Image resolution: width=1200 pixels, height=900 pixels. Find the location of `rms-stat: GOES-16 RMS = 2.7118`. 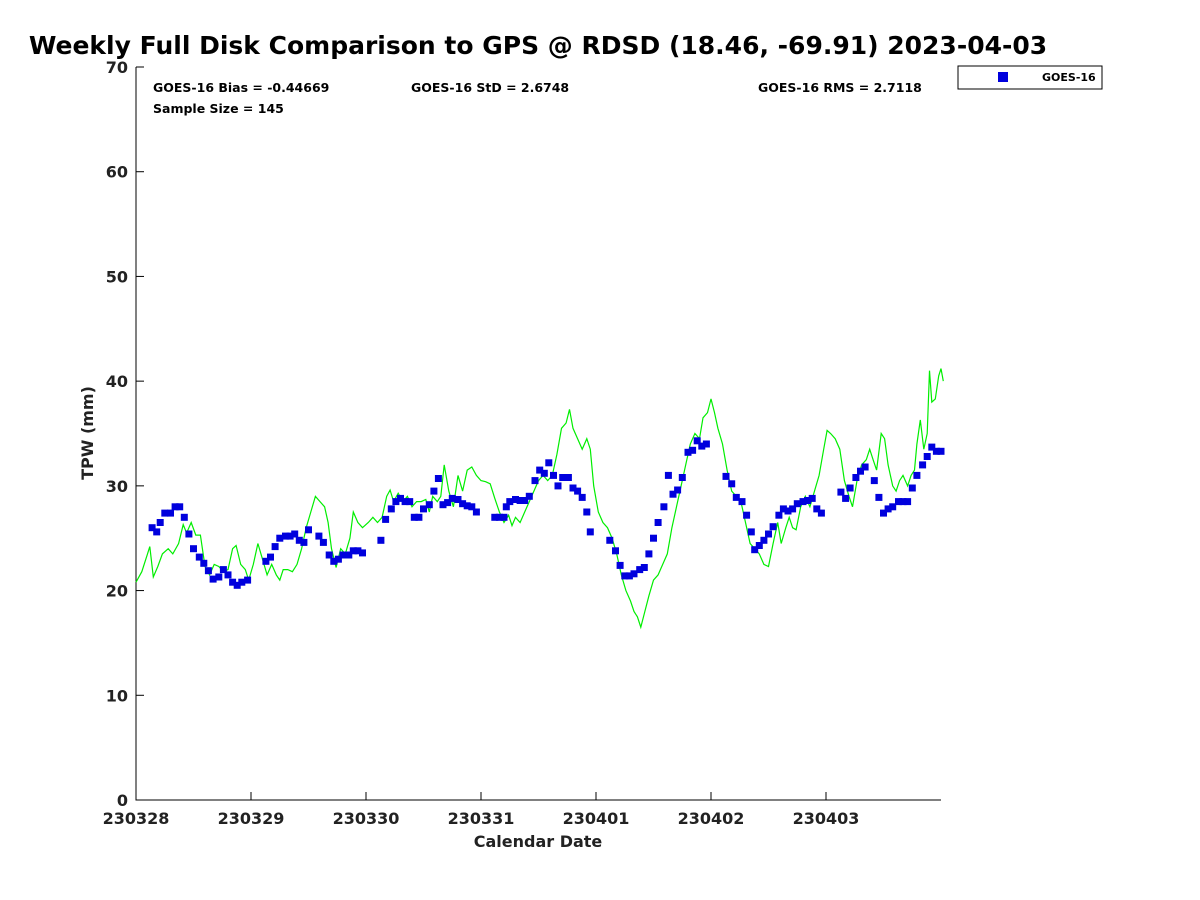

rms-stat: GOES-16 RMS = 2.7118 is located at coordinates (840, 87).